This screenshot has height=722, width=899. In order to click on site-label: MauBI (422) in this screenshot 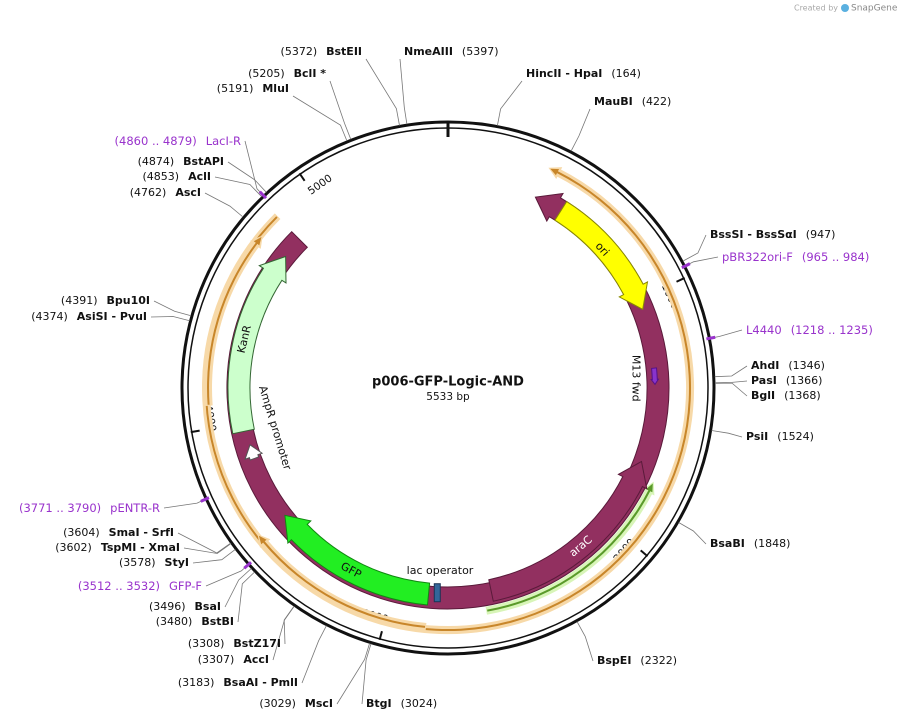, I will do `click(632, 101)`.